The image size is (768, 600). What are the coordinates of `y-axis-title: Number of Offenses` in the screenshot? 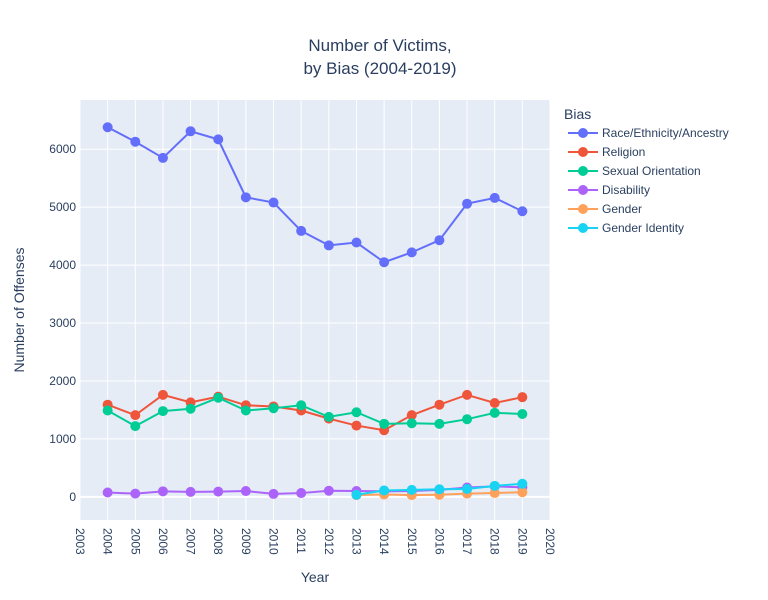 It's located at (19, 309).